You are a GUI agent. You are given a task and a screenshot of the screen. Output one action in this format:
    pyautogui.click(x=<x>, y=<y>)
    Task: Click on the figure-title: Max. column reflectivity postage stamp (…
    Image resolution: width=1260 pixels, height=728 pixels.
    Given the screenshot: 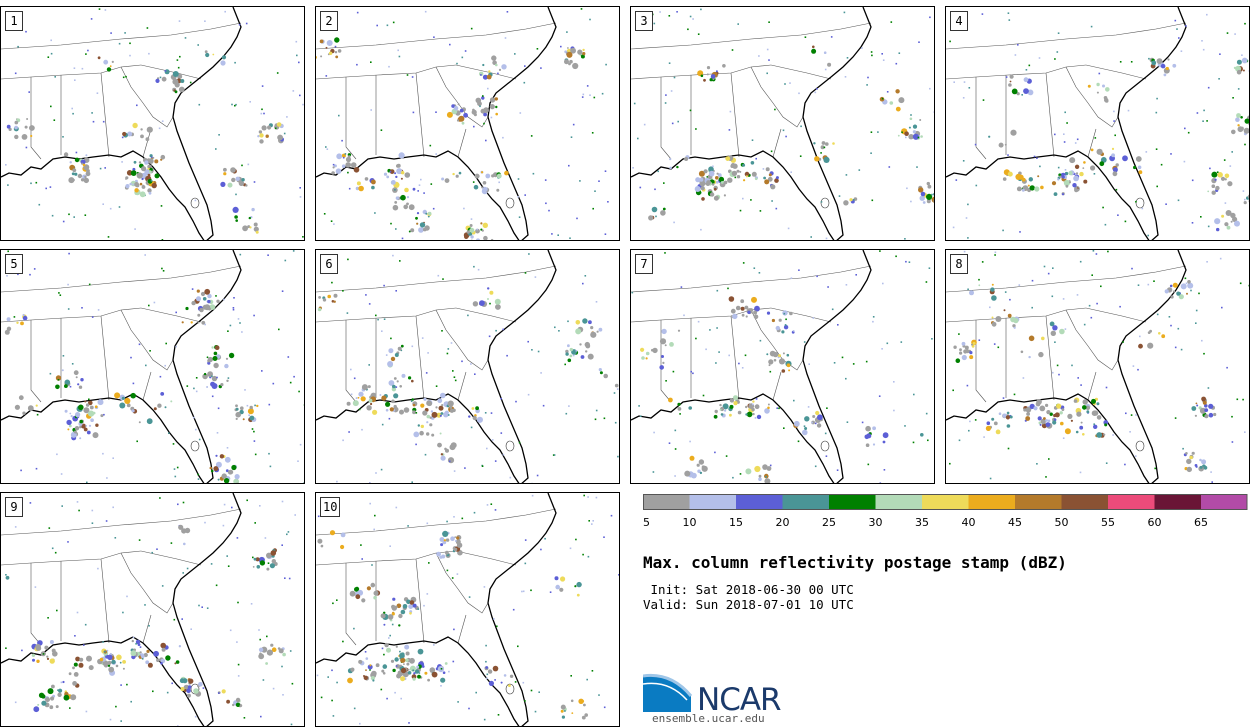 What is the action you would take?
    pyautogui.click(x=855, y=562)
    